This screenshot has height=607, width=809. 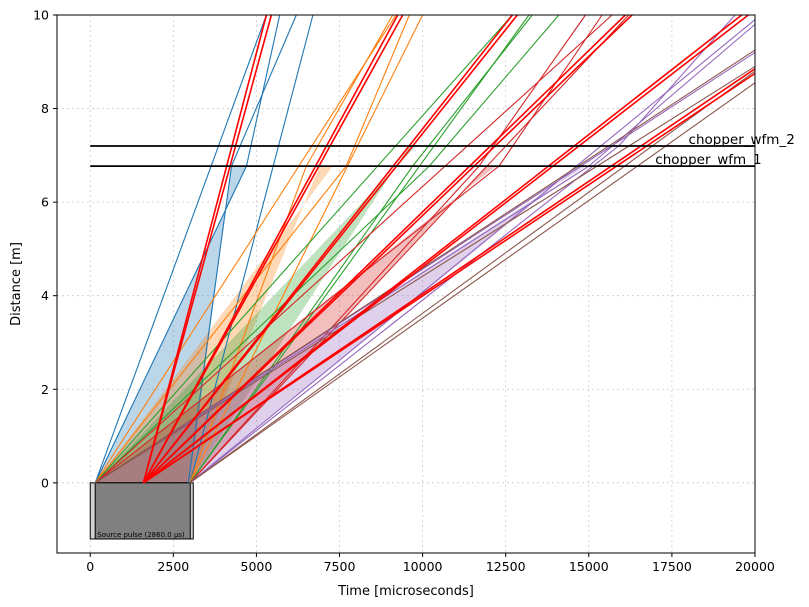 I want to click on y-tick-label: 10, so click(x=41, y=15).